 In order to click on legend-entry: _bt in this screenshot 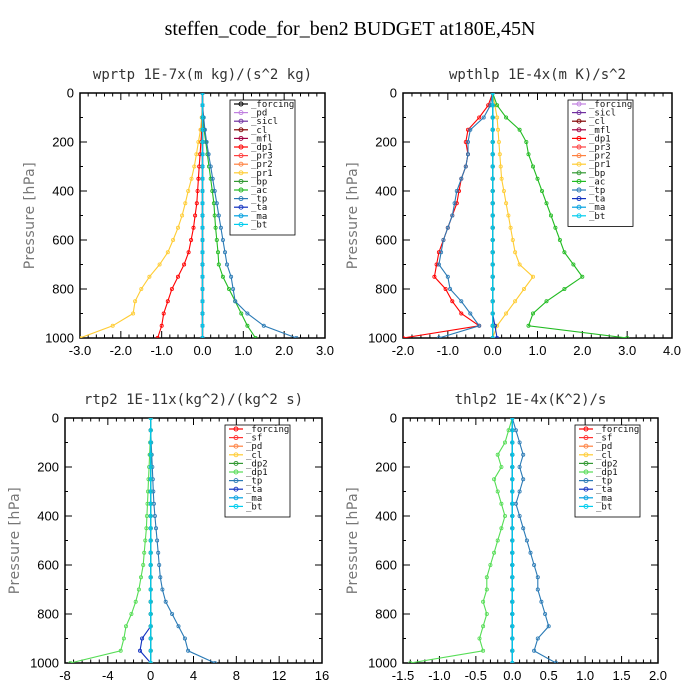, I will do `click(254, 507)`.